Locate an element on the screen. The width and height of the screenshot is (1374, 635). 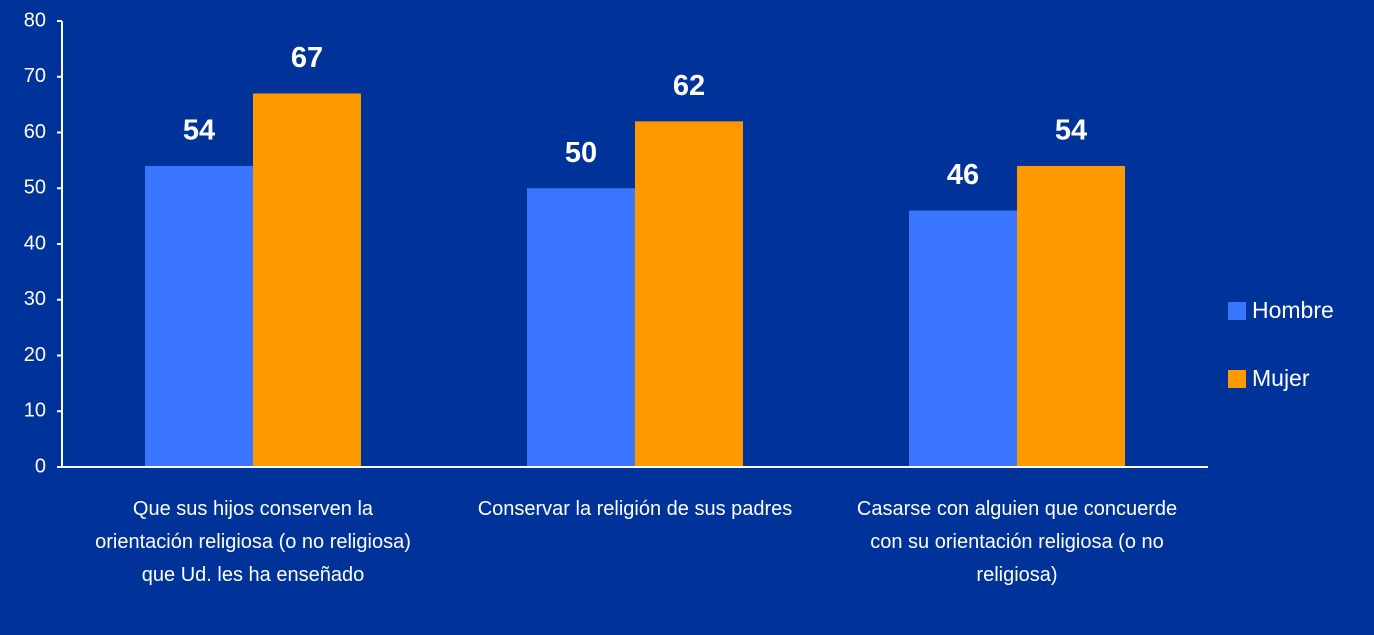
legend-label: Hombre is located at coordinates (1293, 310).